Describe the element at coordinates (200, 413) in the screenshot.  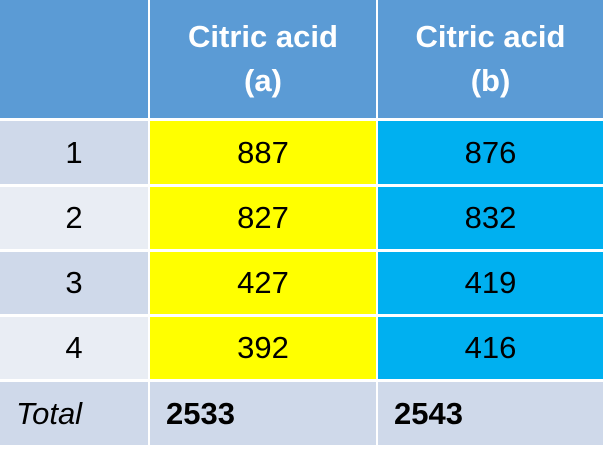
I see `total-text: 2533` at that location.